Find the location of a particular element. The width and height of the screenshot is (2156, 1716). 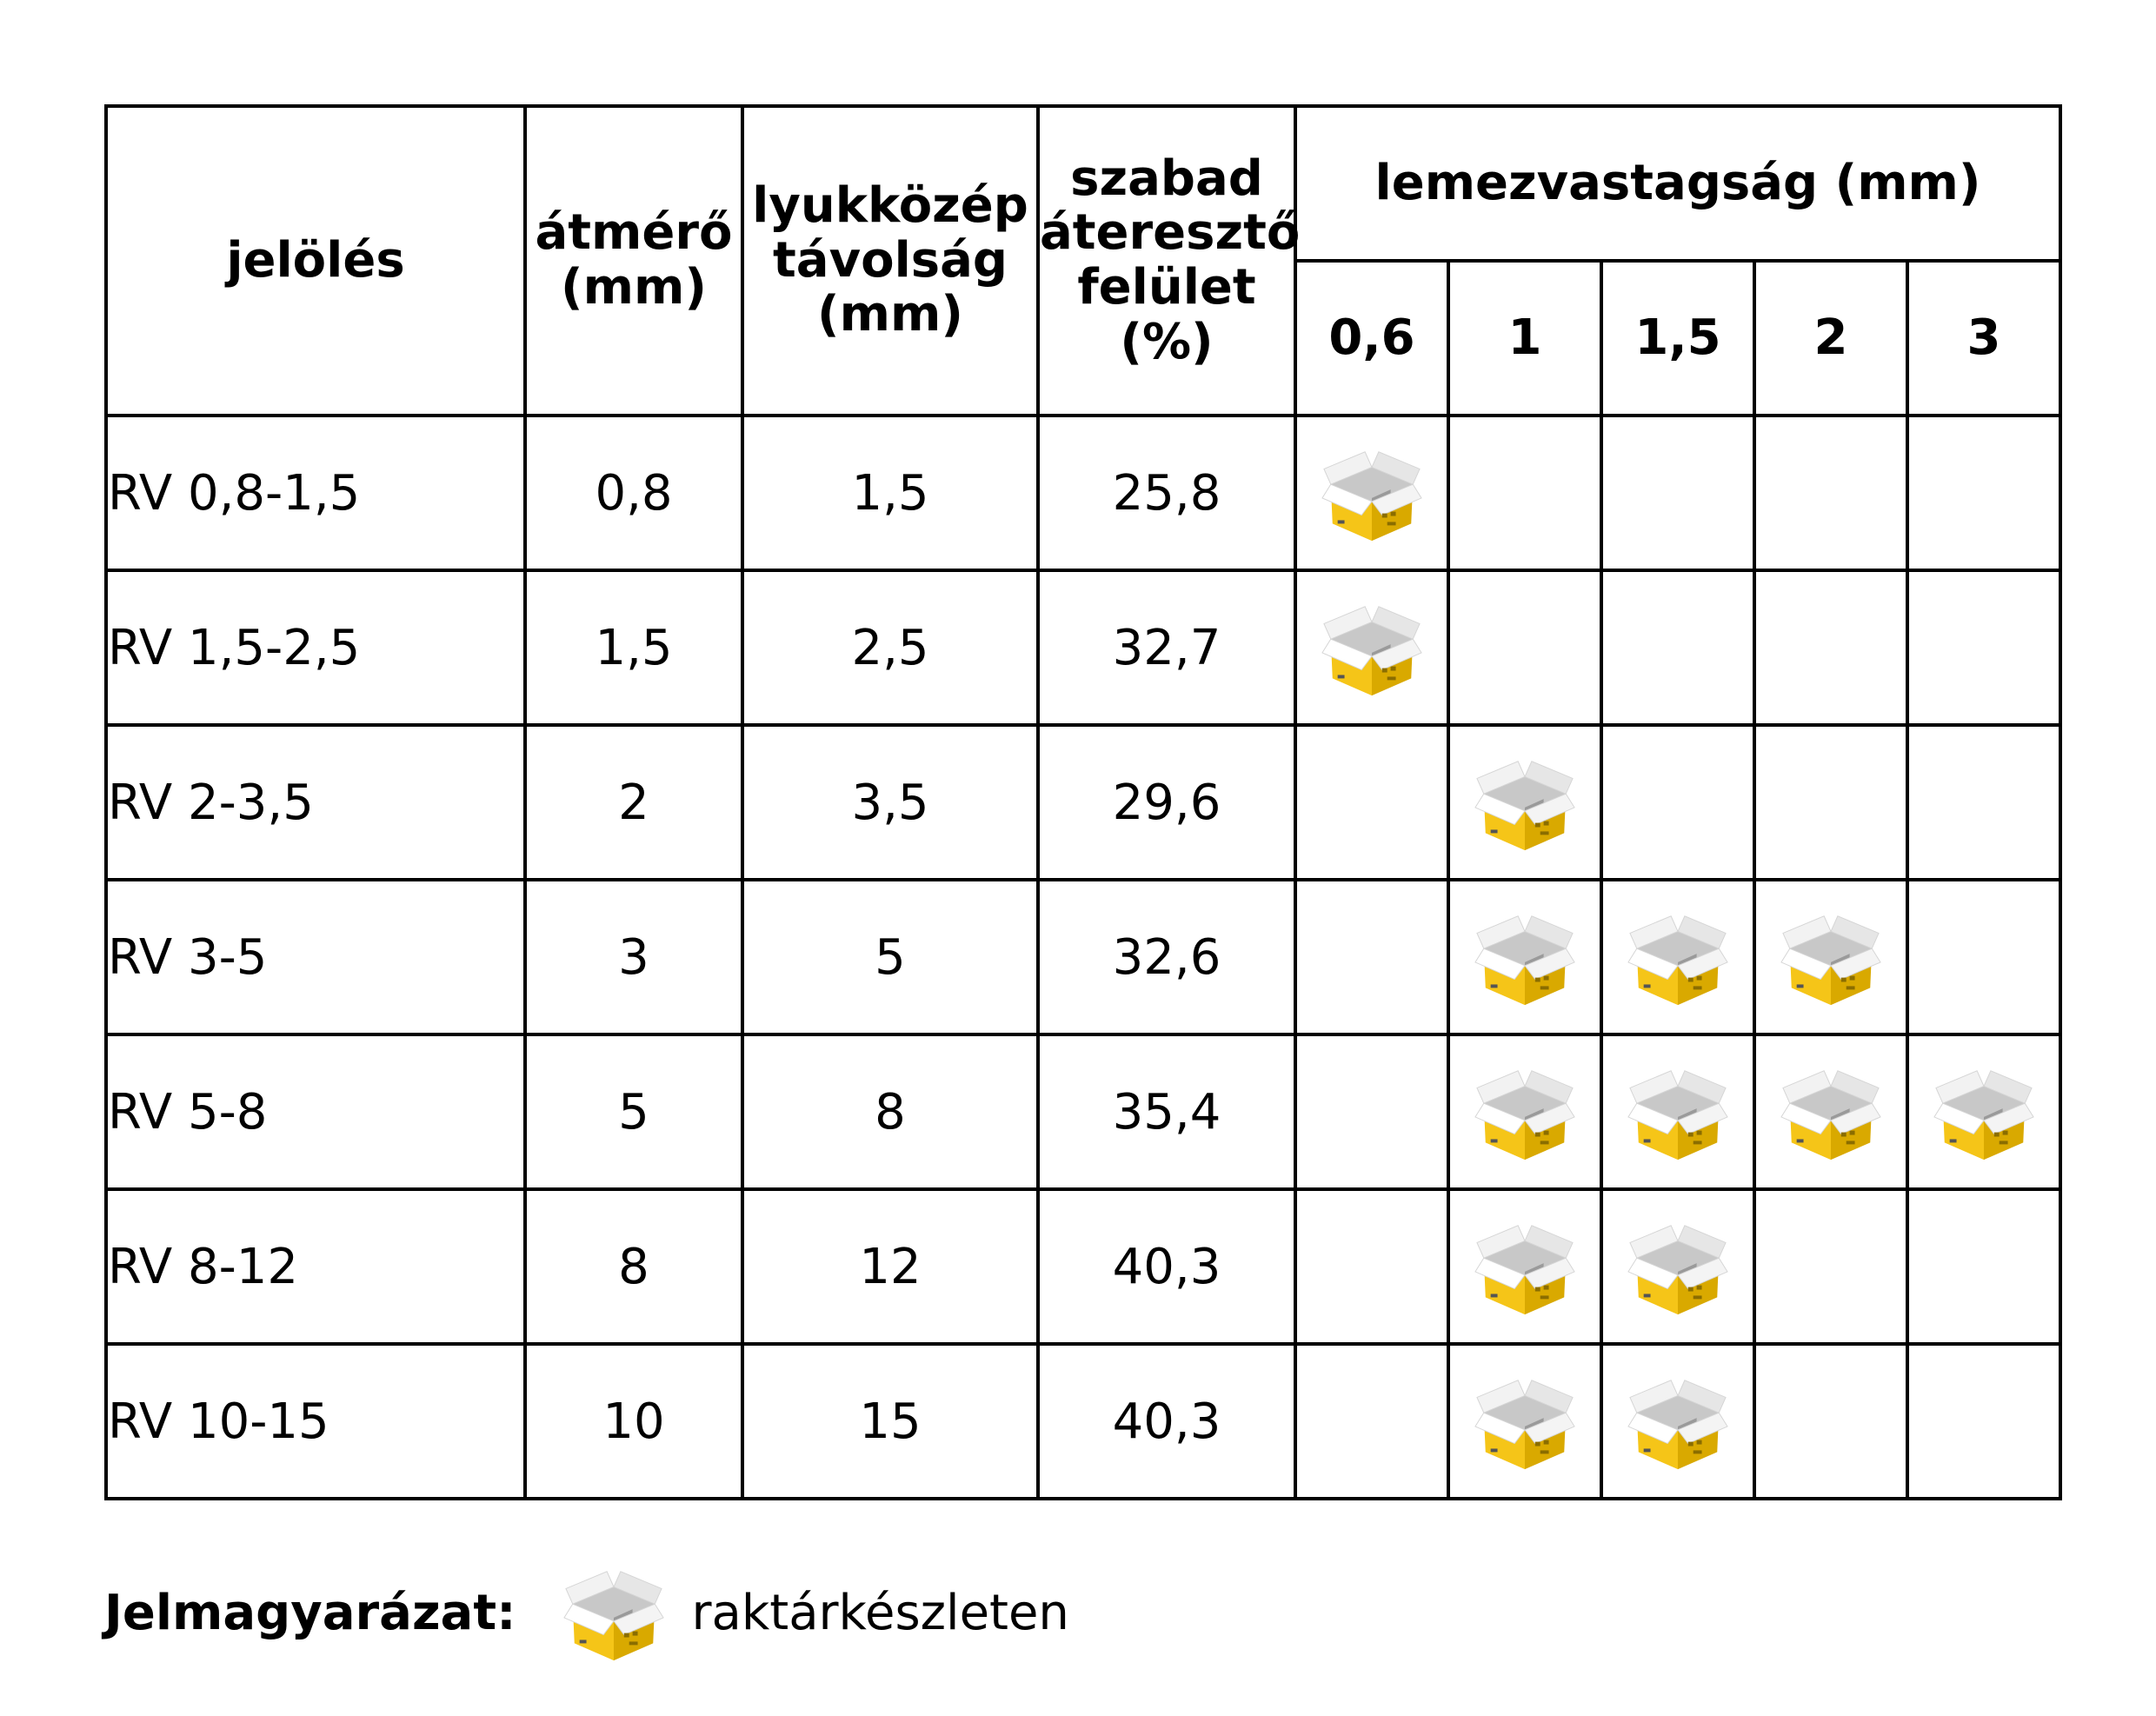

header-thickness-1: 1 is located at coordinates (1525, 338).